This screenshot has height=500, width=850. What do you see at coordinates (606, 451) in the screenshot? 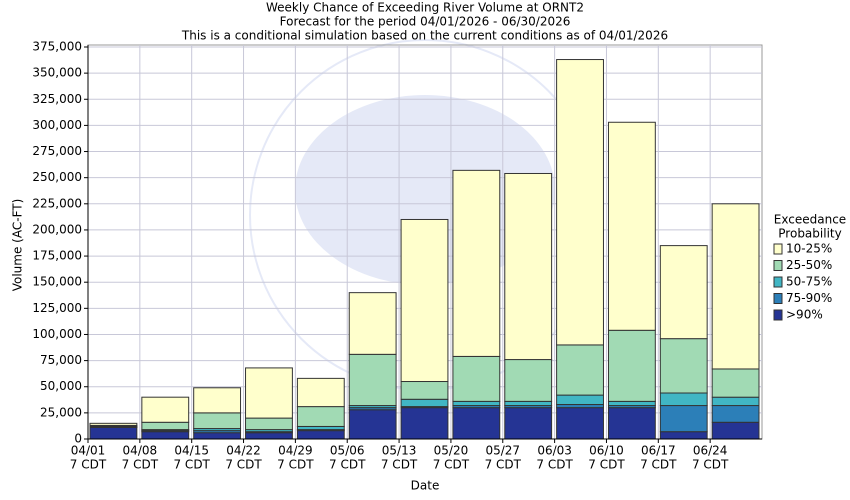
I see `x-tick-label: 06/10` at bounding box center [606, 451].